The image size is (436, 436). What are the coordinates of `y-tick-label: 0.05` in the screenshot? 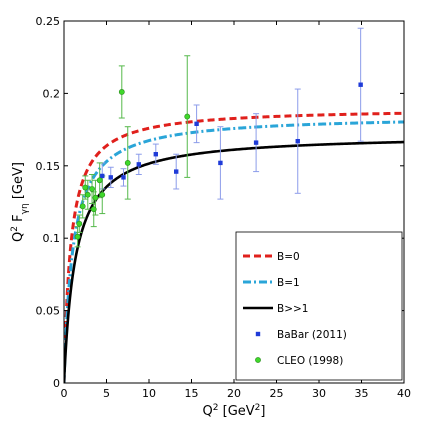 It's located at (48, 311).